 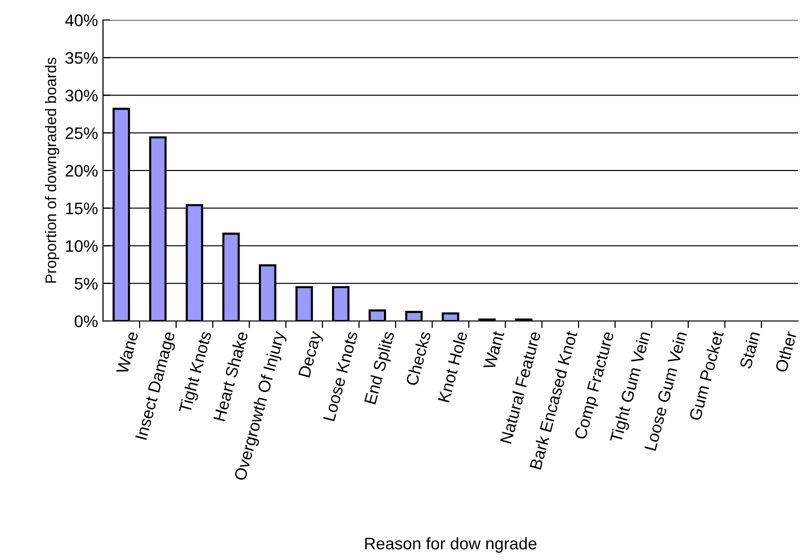 I want to click on x-tick-label: Tight Knots, so click(x=196, y=372).